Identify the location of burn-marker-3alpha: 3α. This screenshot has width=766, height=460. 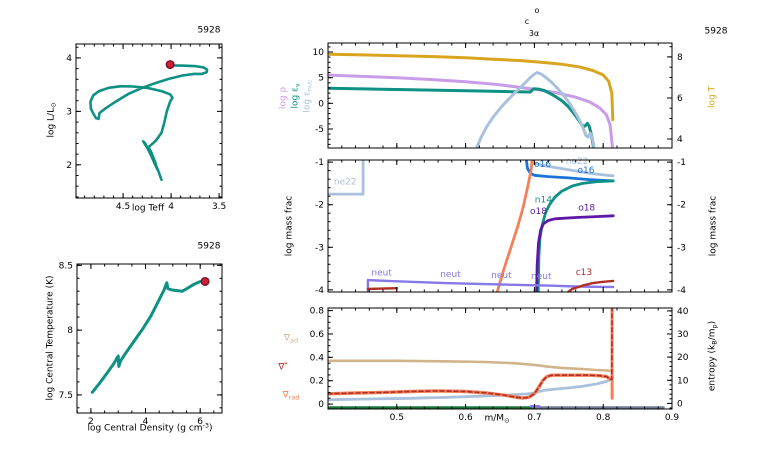
(534, 33).